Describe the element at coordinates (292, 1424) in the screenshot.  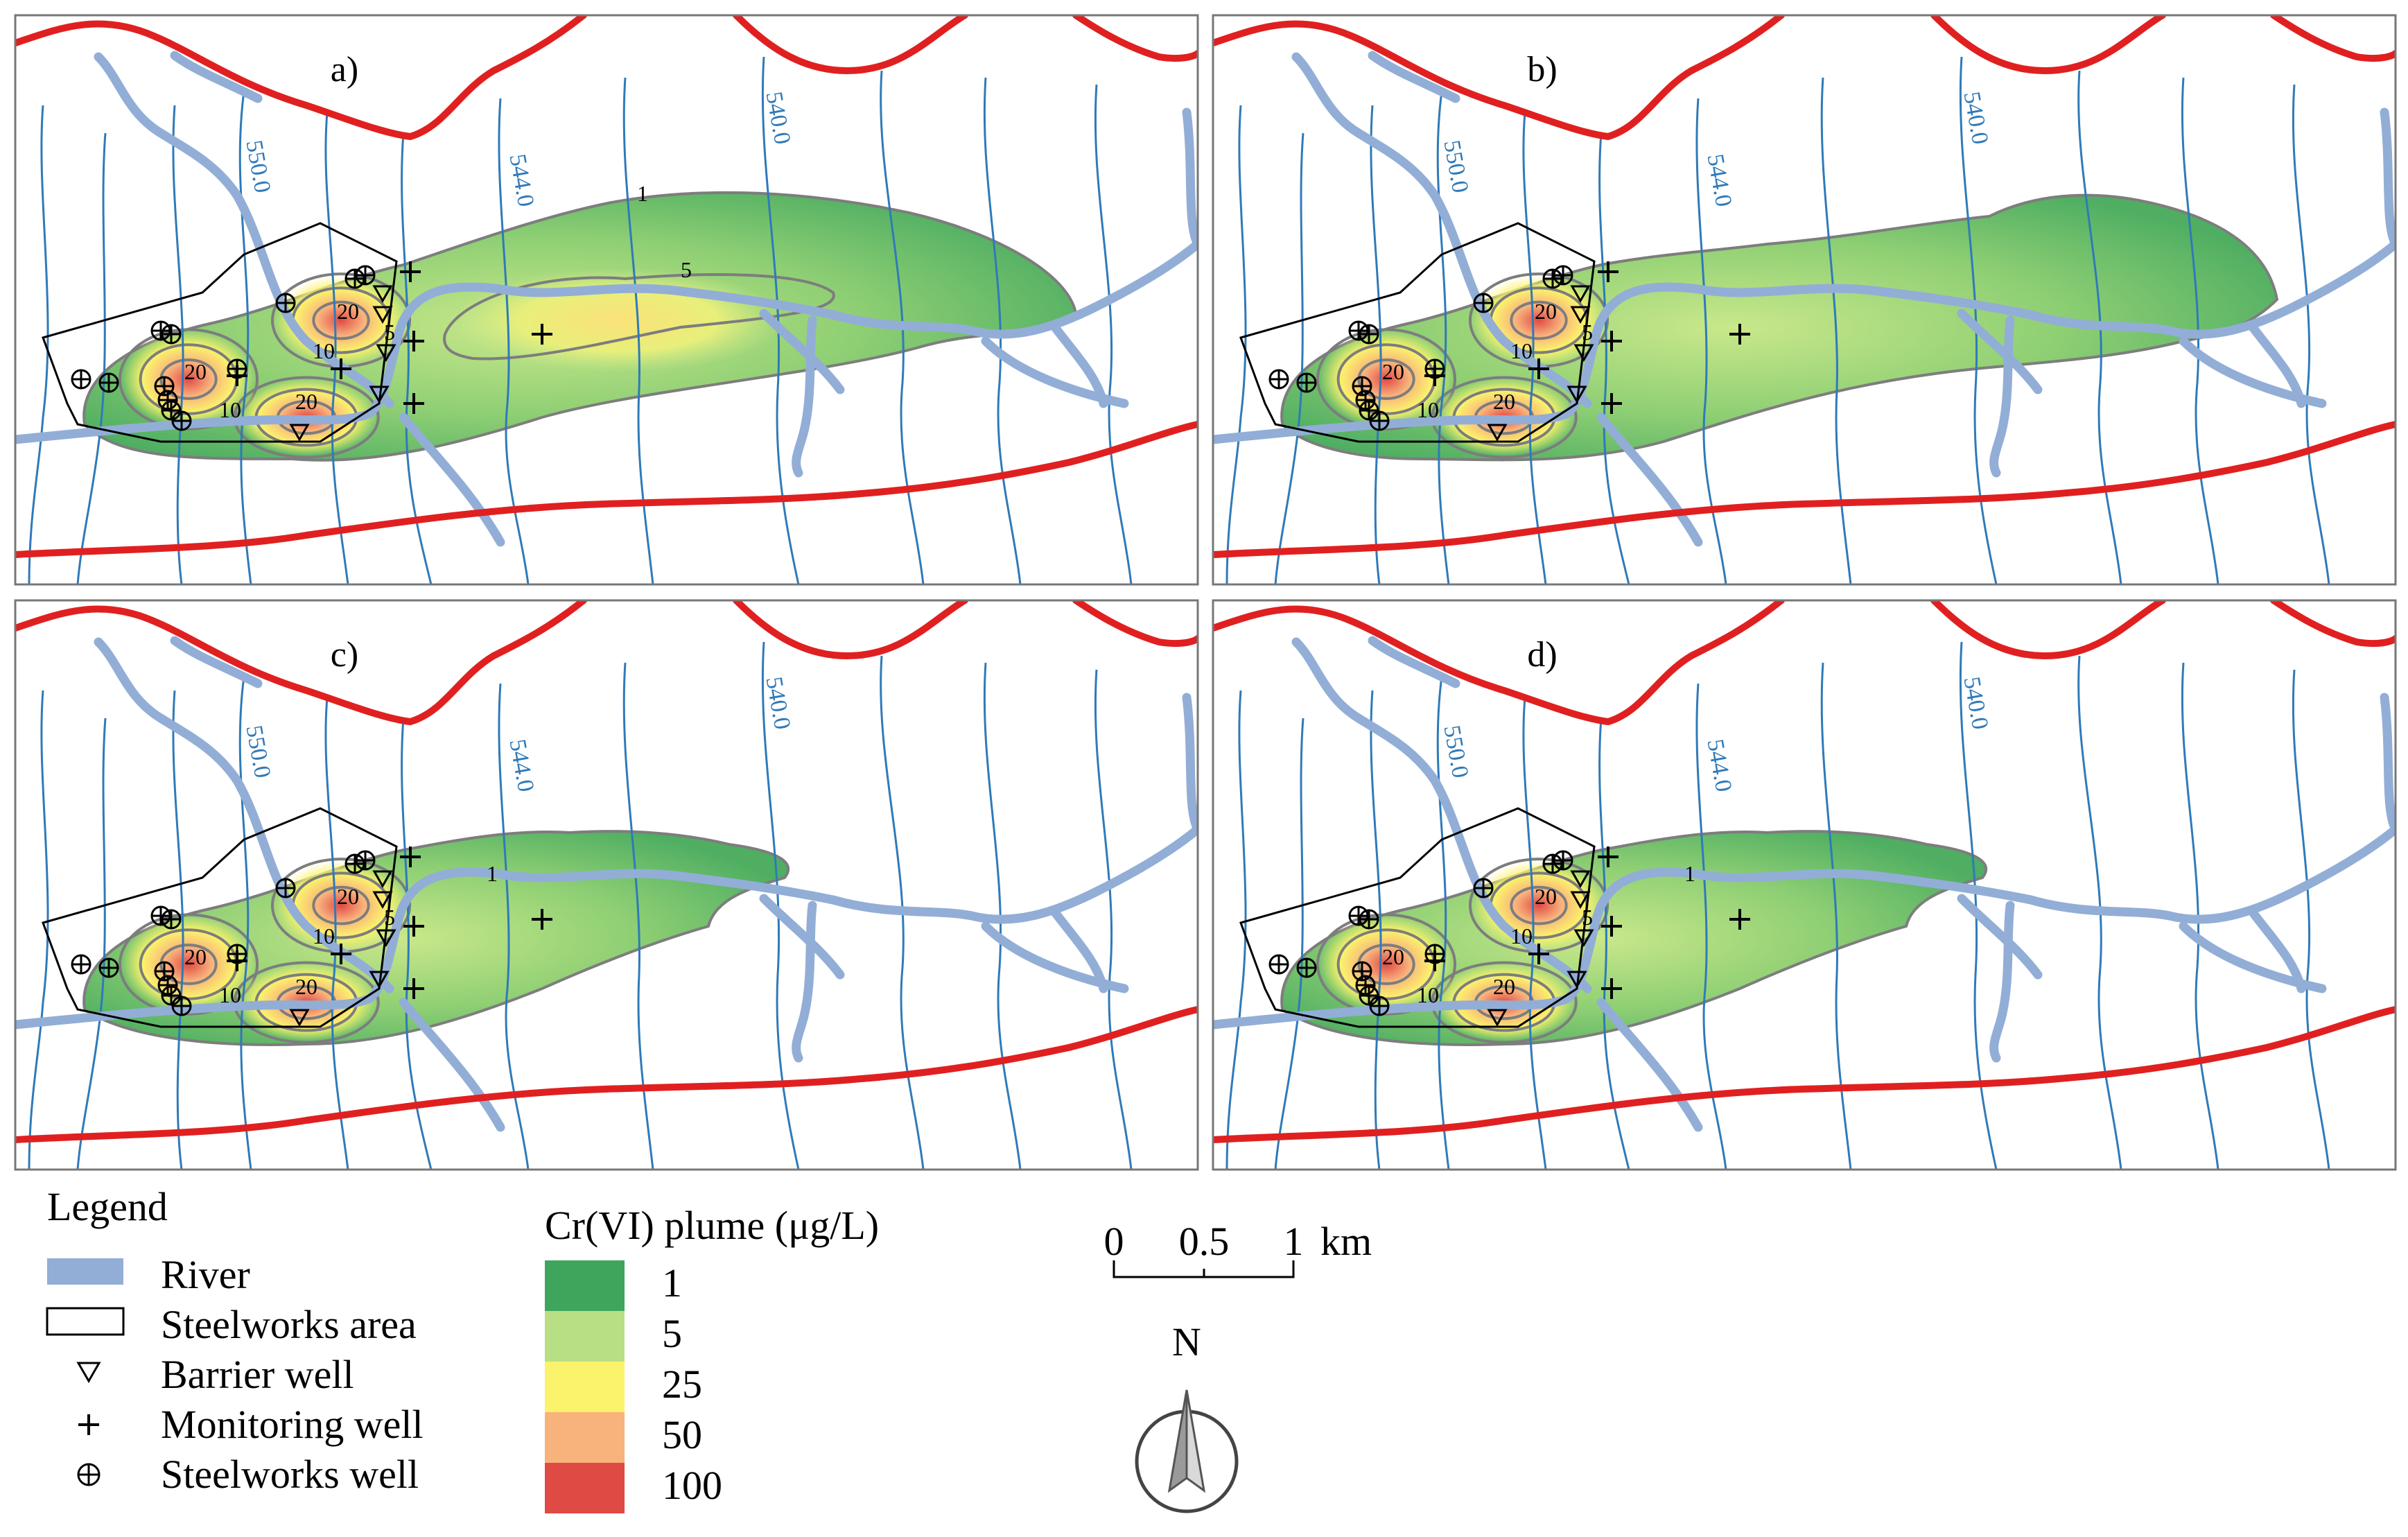
I see `legend-monitoring-well-label: Monitoring well` at that location.